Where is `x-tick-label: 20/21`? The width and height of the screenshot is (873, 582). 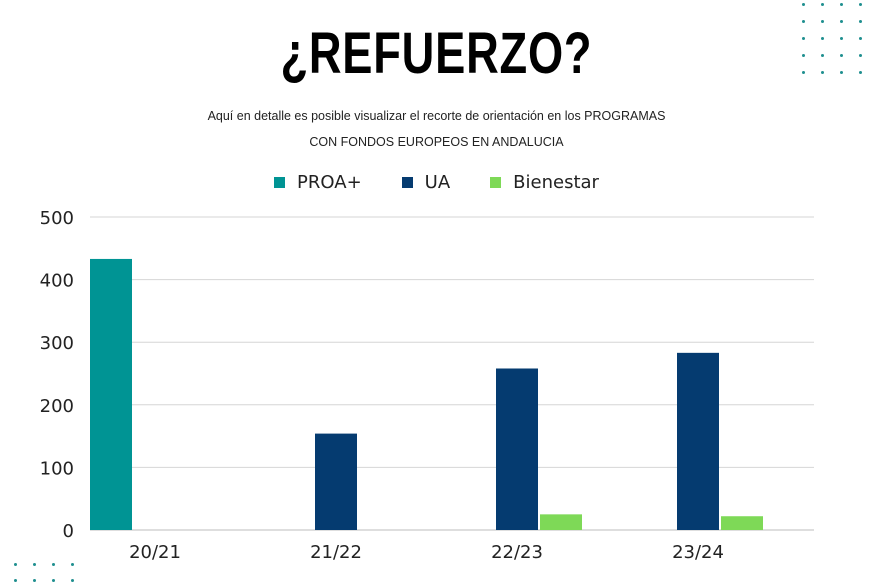 x-tick-label: 20/21 is located at coordinates (155, 552).